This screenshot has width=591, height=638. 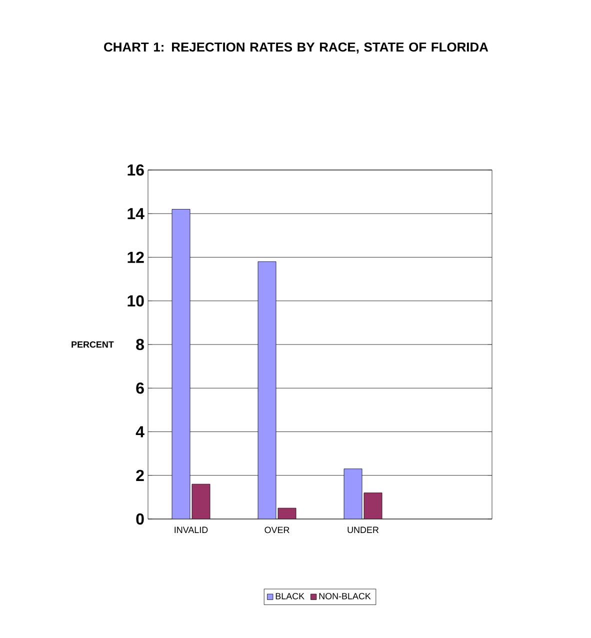 What do you see at coordinates (277, 530) in the screenshot?
I see `x-tick-label: OVER` at bounding box center [277, 530].